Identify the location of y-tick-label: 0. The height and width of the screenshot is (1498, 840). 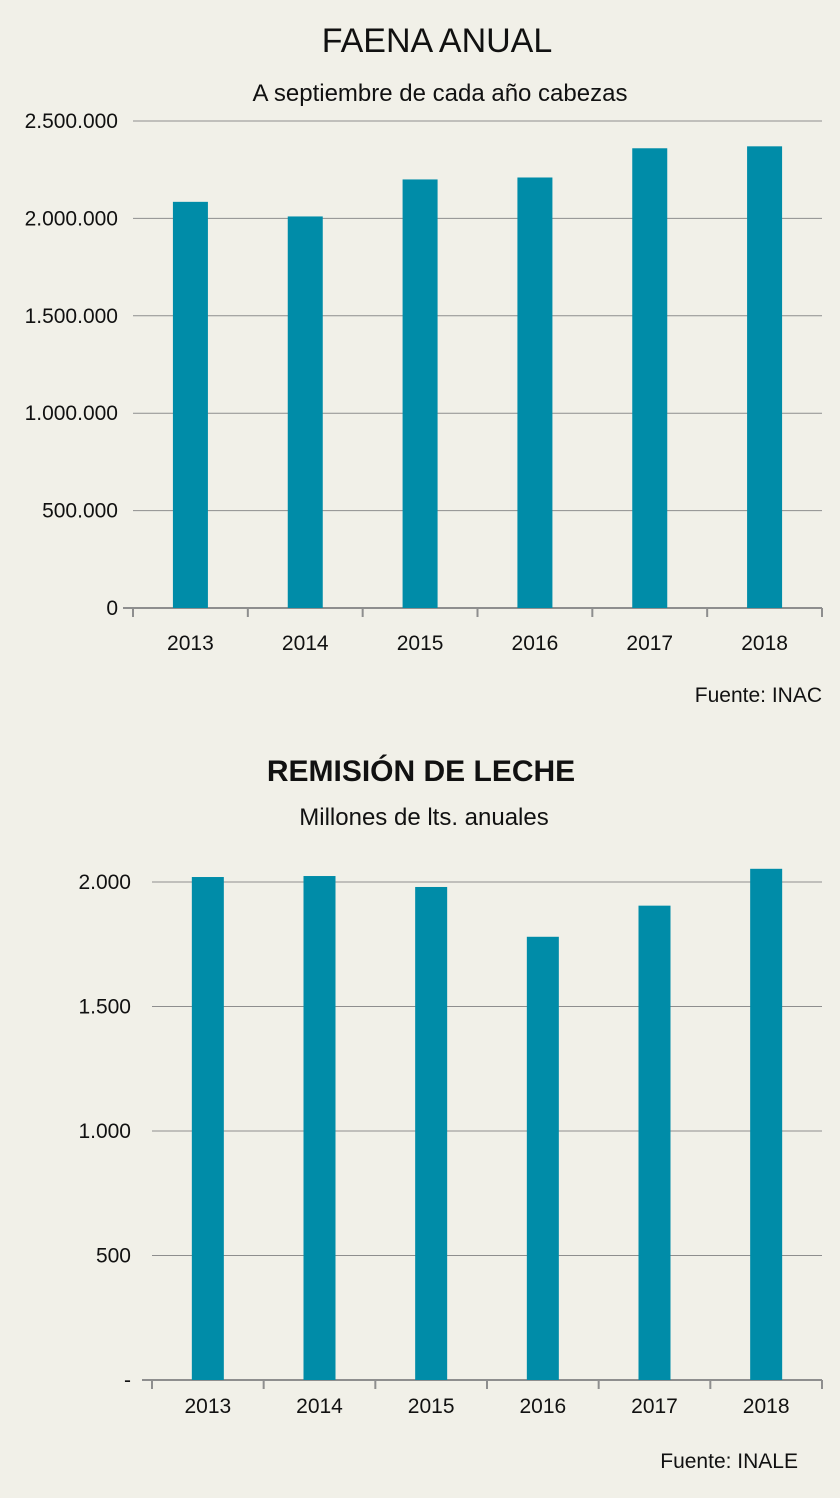
(112, 608).